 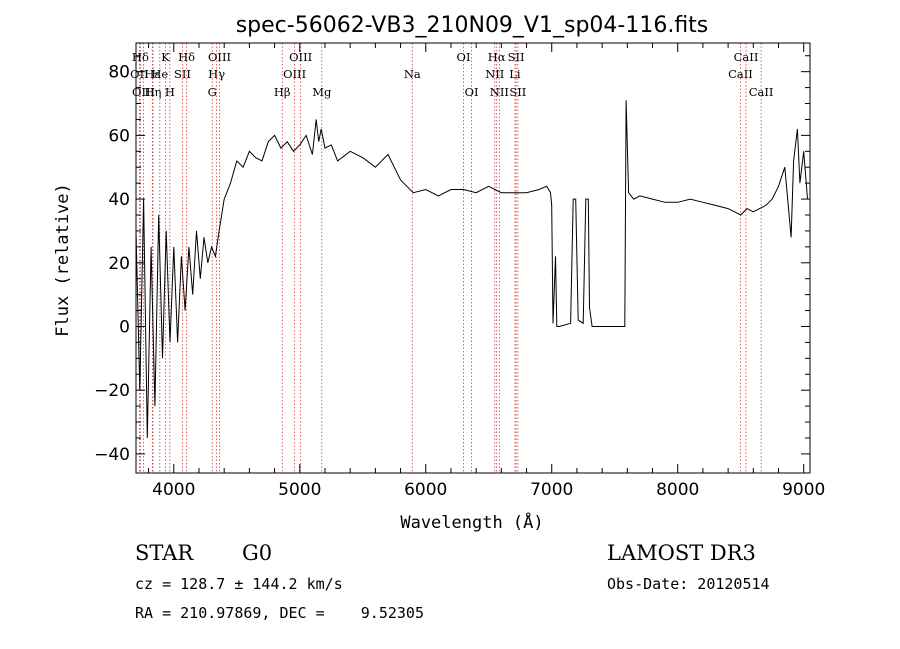 I want to click on y-tick-label: 60, so click(x=119, y=136).